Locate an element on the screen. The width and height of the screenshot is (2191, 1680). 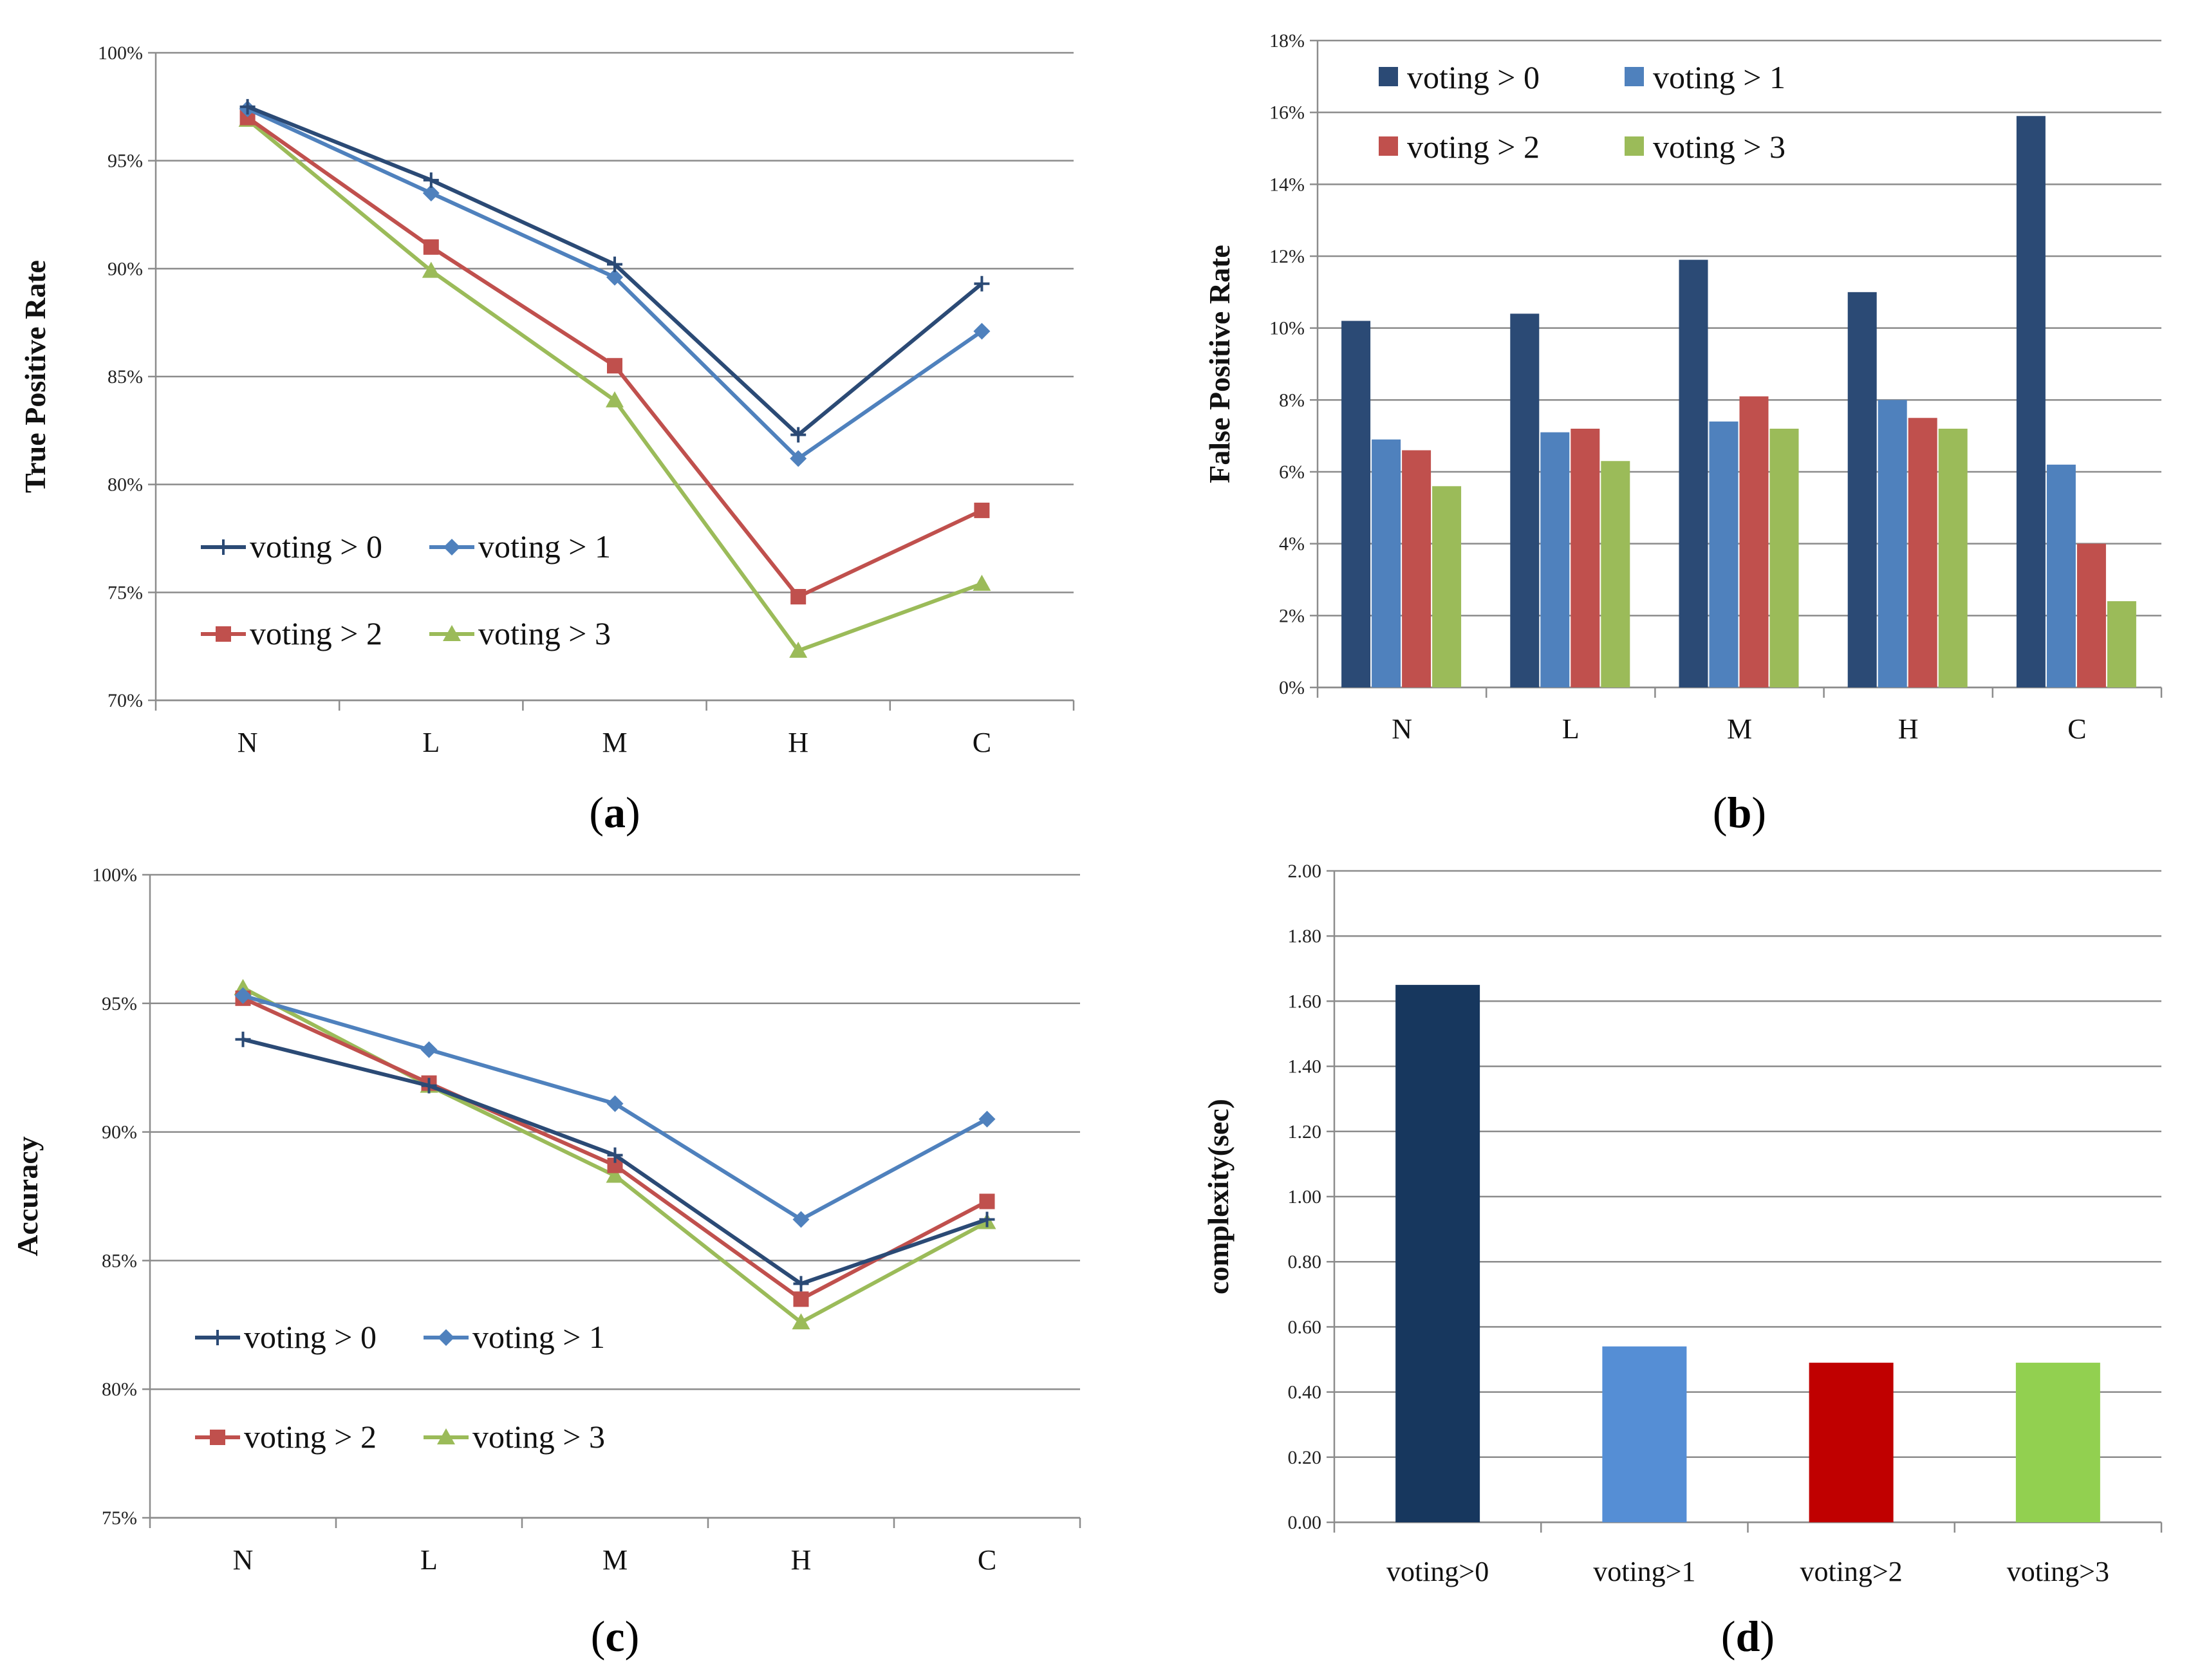
x-category-label: C is located at coordinates (982, 742).